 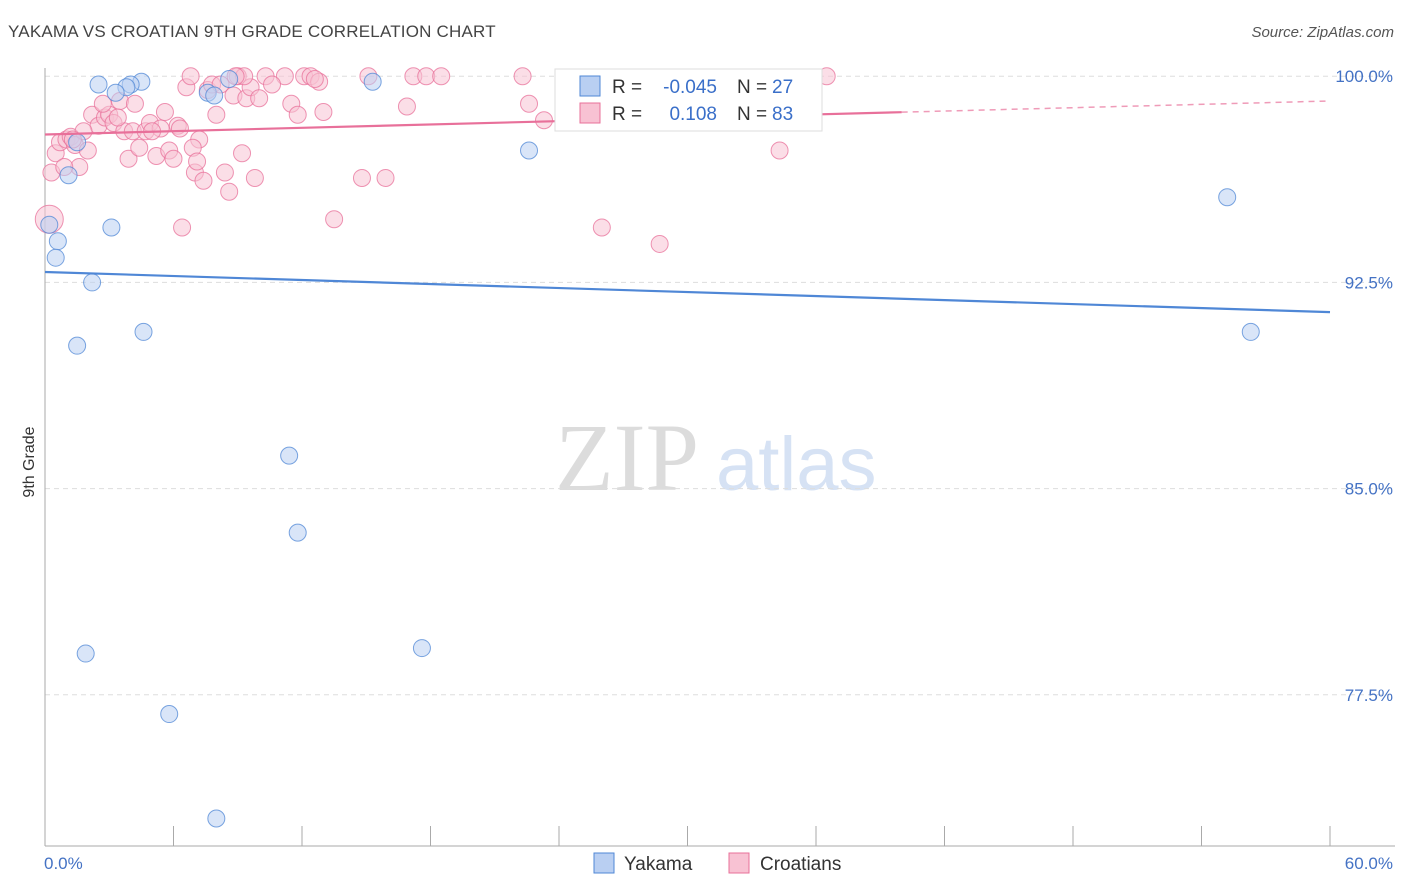 What do you see at coordinates (627, 114) in the screenshot?
I see `legend-r-label-croatians: R =` at bounding box center [627, 114].